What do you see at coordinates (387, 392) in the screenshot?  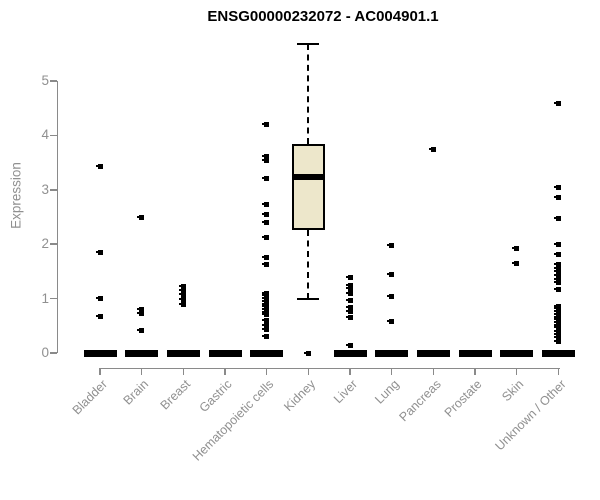 I see `x-tick-label: Lung` at bounding box center [387, 392].